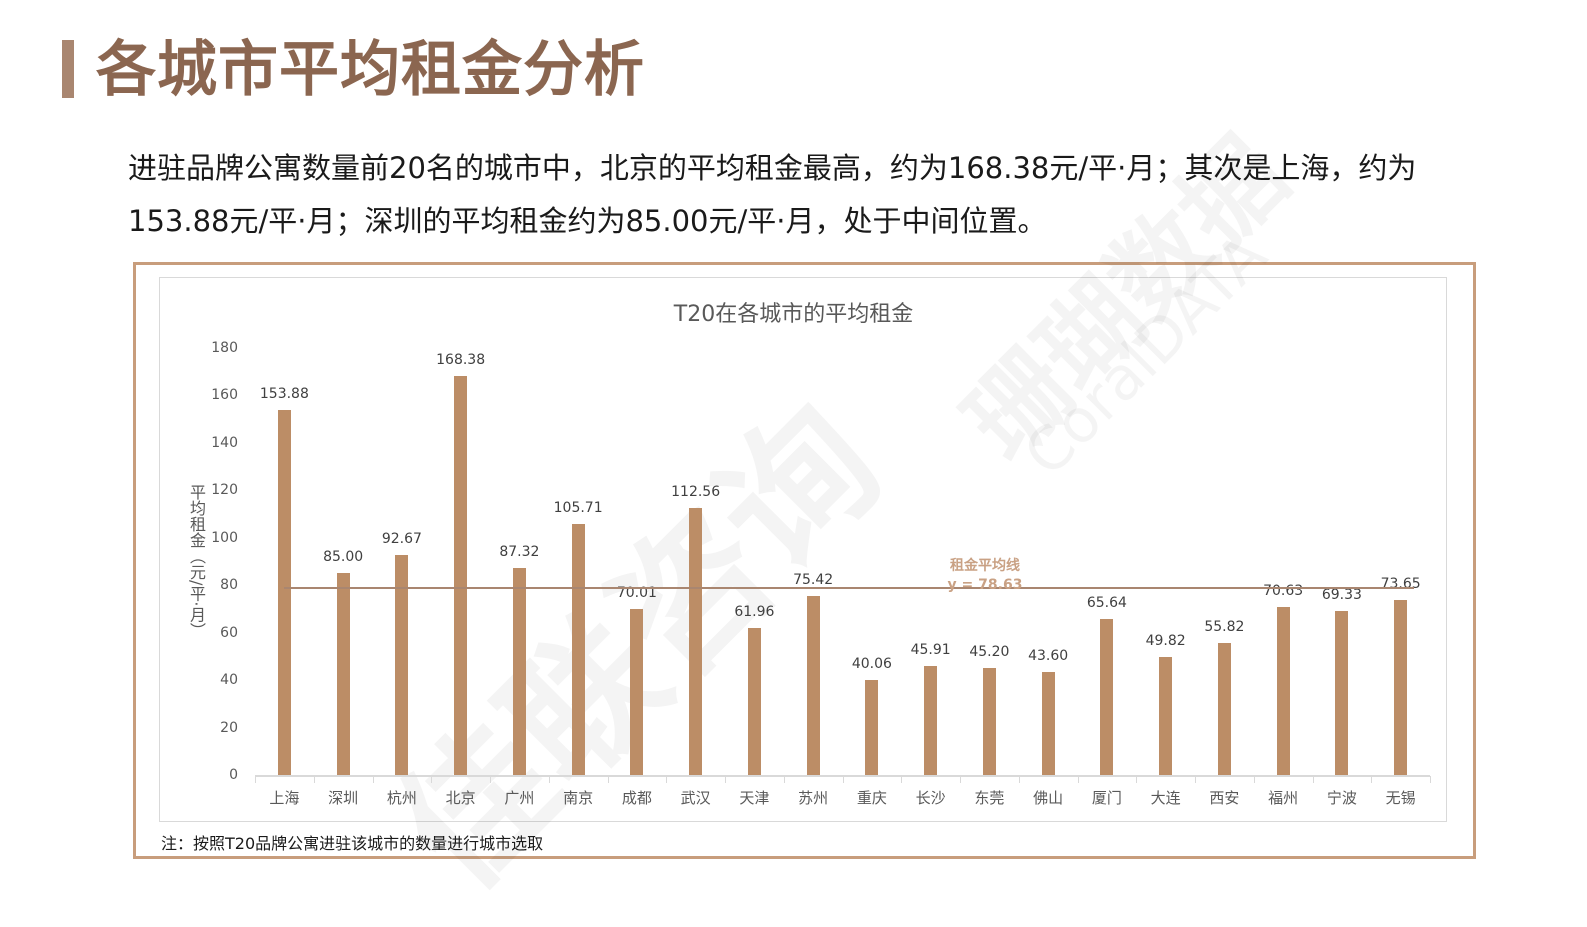 Image resolution: width=1587 pixels, height=927 pixels. Describe the element at coordinates (813, 685) in the screenshot. I see `bar-苏州` at that location.